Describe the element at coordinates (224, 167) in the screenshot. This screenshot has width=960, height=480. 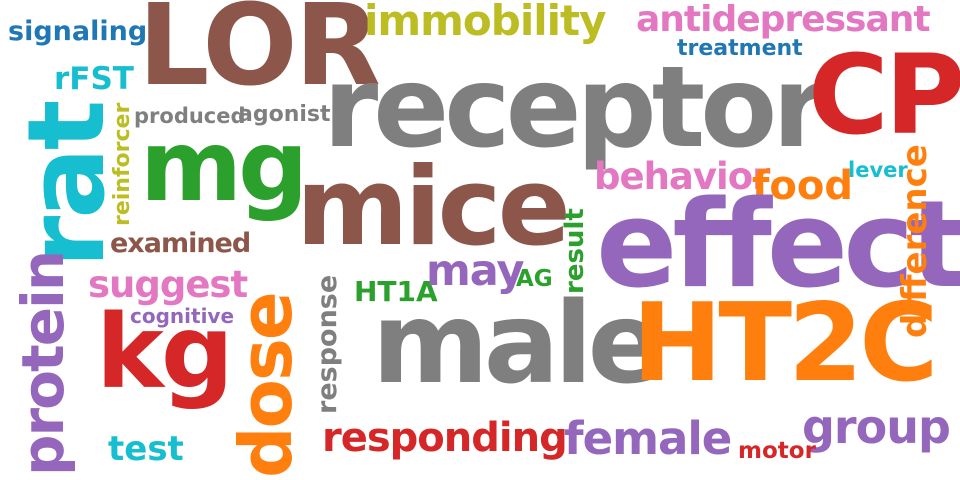
I see `word-mg: mg` at that location.